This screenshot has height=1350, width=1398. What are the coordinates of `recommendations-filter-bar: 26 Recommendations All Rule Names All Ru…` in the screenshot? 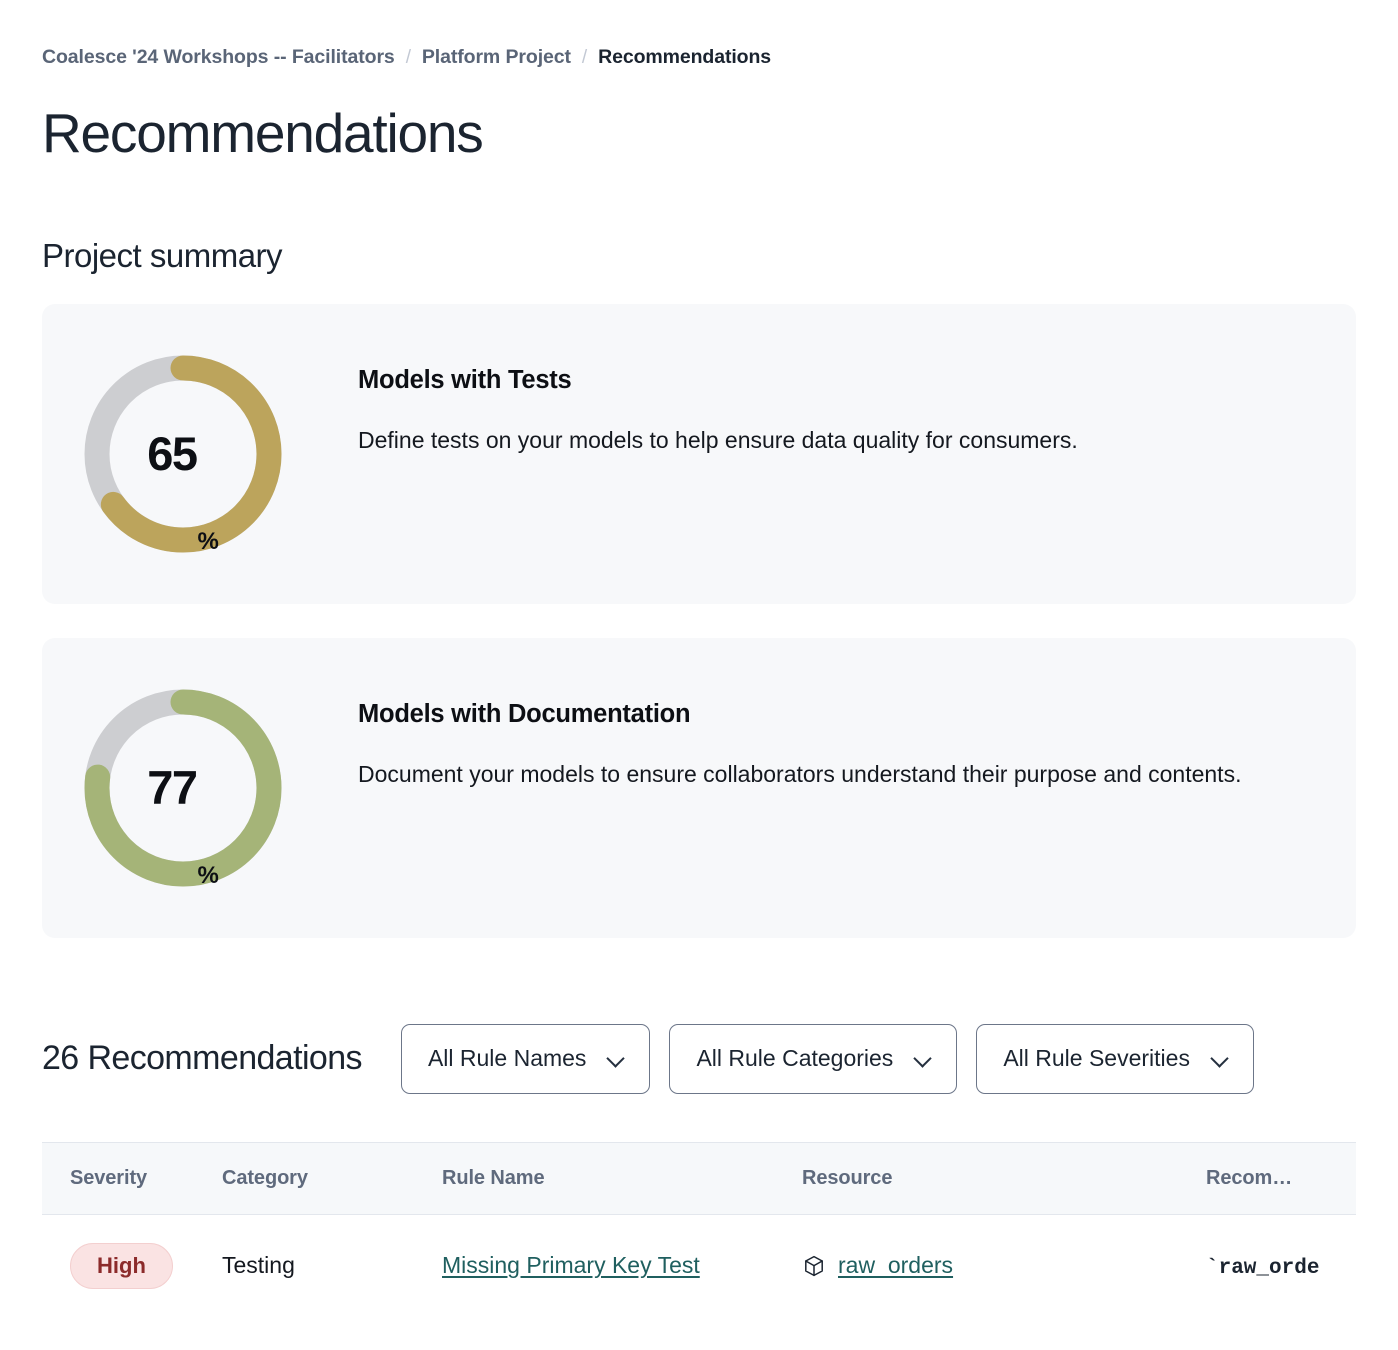 It's located at (699, 1058).